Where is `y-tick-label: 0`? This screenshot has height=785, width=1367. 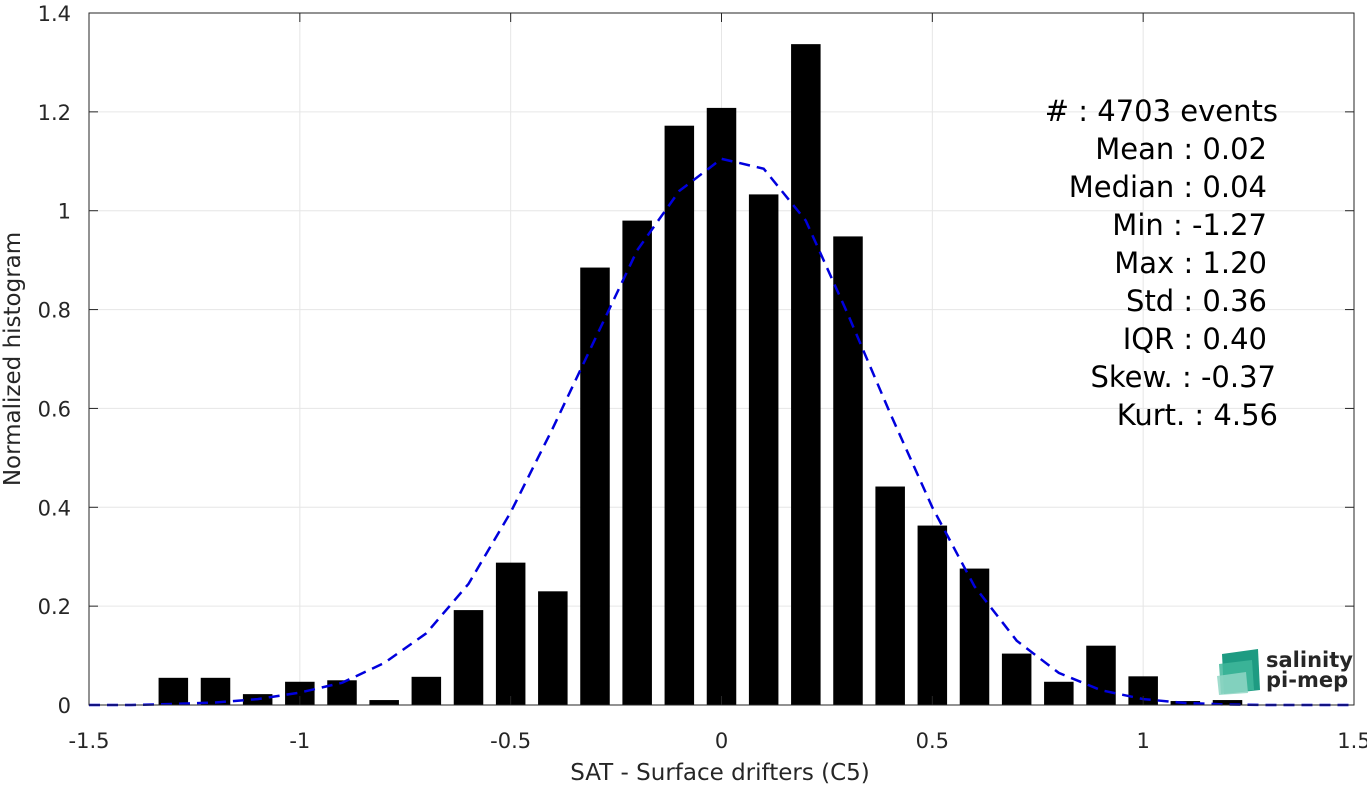
y-tick-label: 0 is located at coordinates (64, 706).